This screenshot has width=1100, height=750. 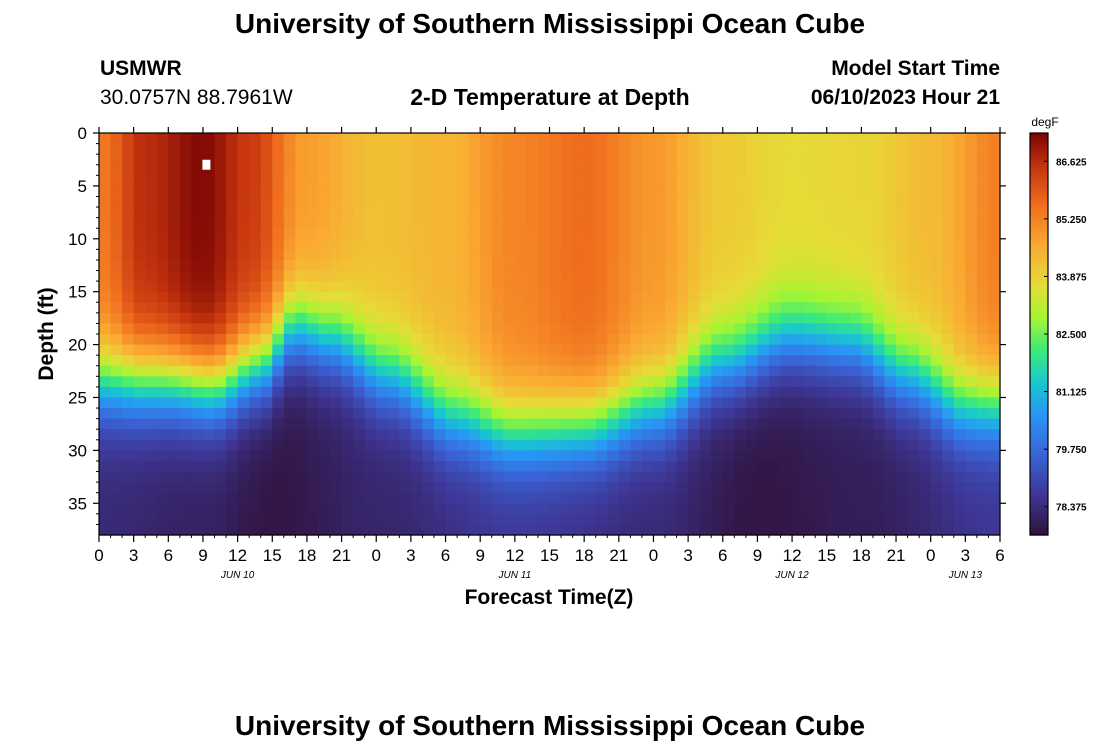 What do you see at coordinates (77, 503) in the screenshot?
I see `y-tick-label: 35` at bounding box center [77, 503].